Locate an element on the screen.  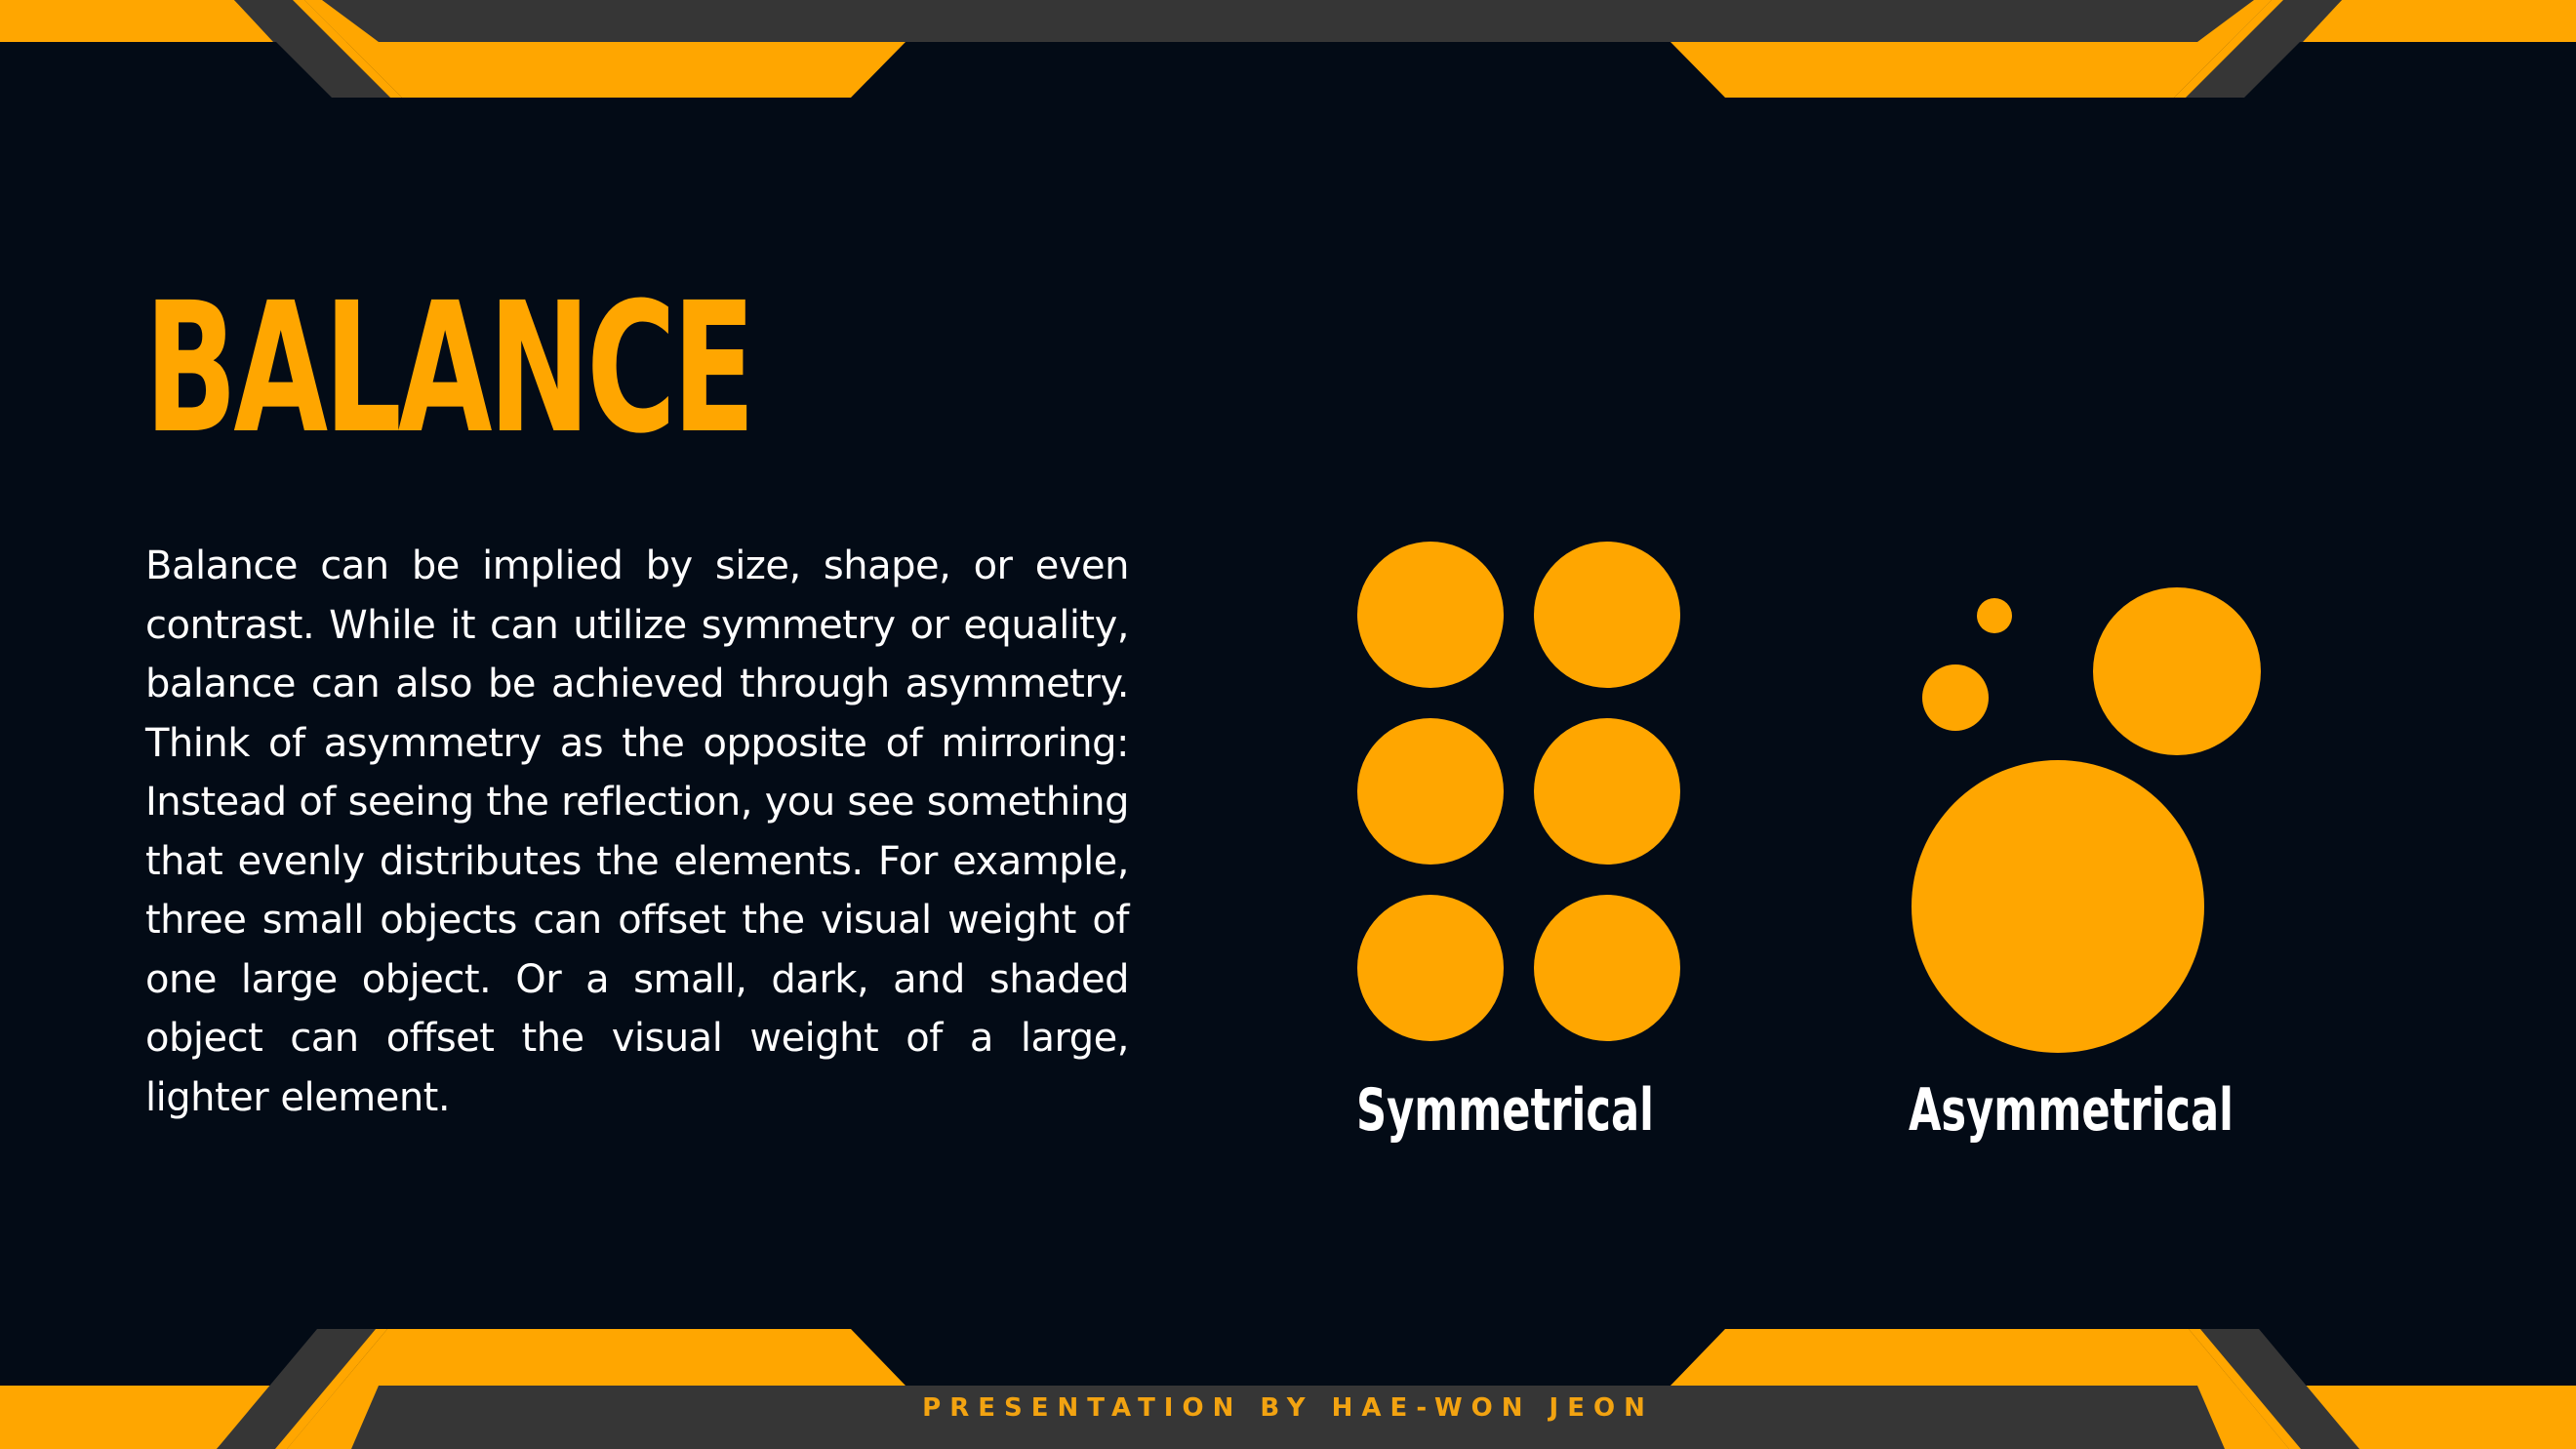
top-bar-gray is located at coordinates (1288, 21).